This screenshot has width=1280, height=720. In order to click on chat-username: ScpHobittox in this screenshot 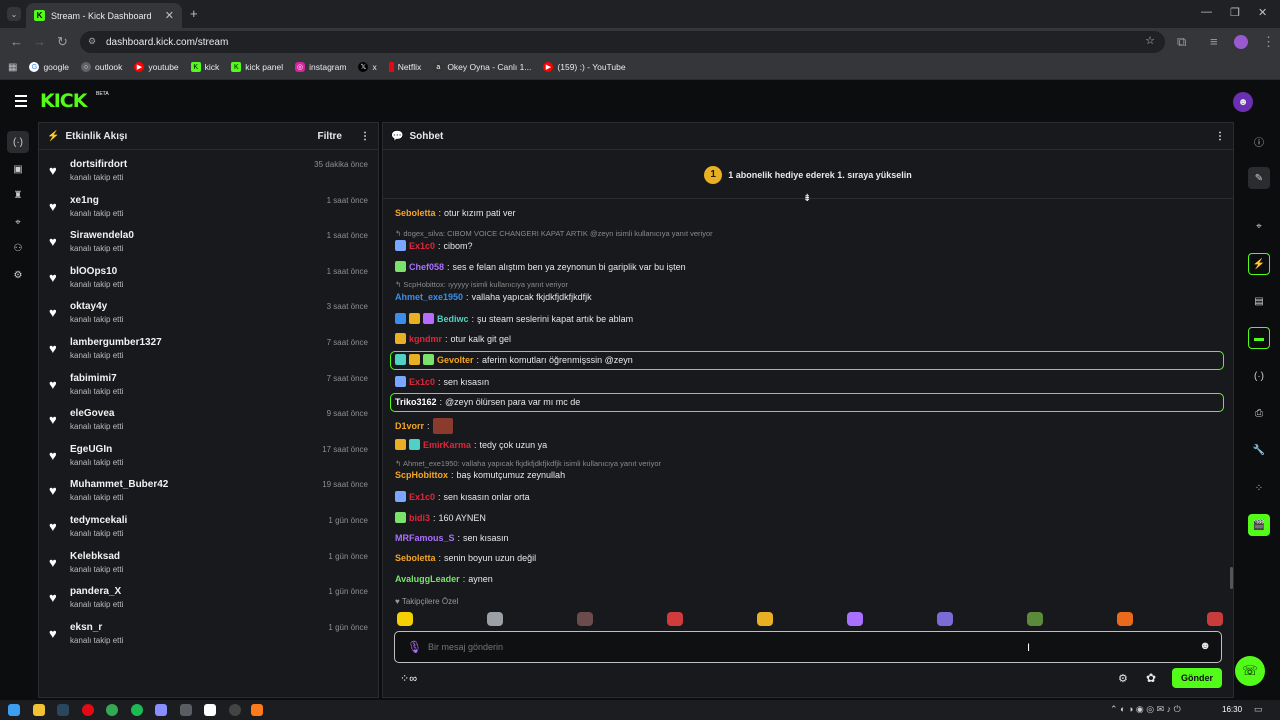, I will do `click(421, 475)`.